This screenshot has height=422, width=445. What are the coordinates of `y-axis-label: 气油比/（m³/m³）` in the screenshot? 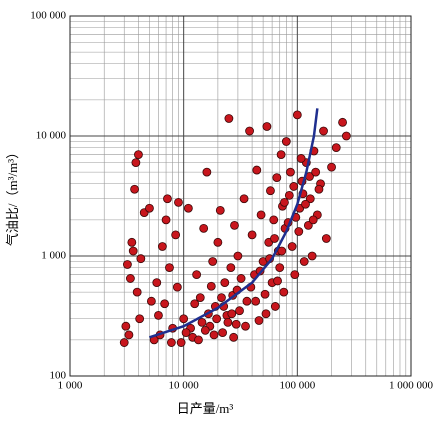 It's located at (12, 196).